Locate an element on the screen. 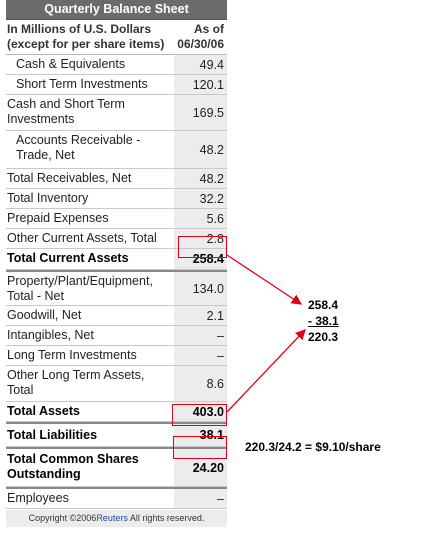 This screenshot has width=421, height=541. row-label-line1: Total Common Shares is located at coordinates (73, 459).